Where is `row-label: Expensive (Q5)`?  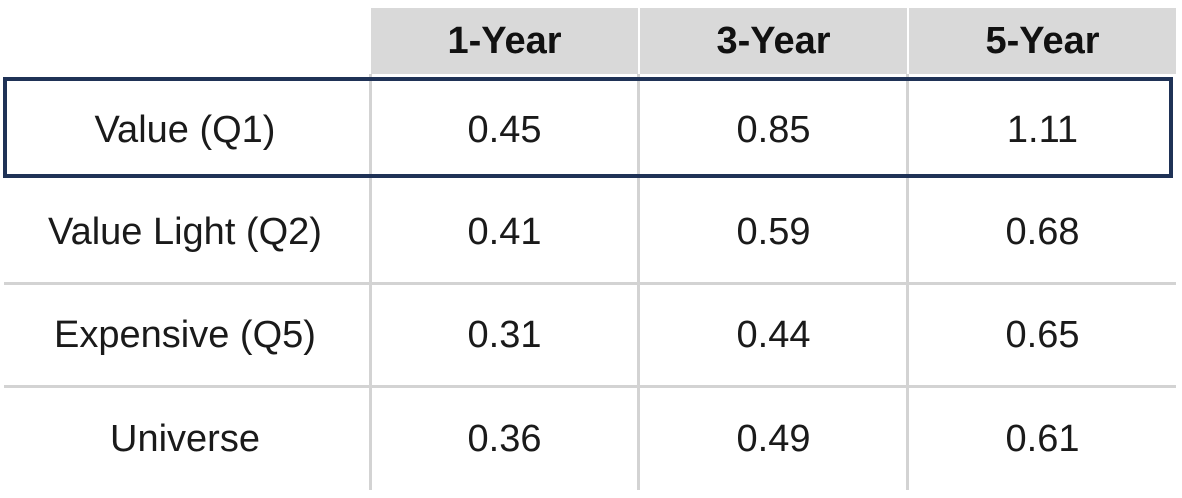 row-label: Expensive (Q5) is located at coordinates (185, 334).